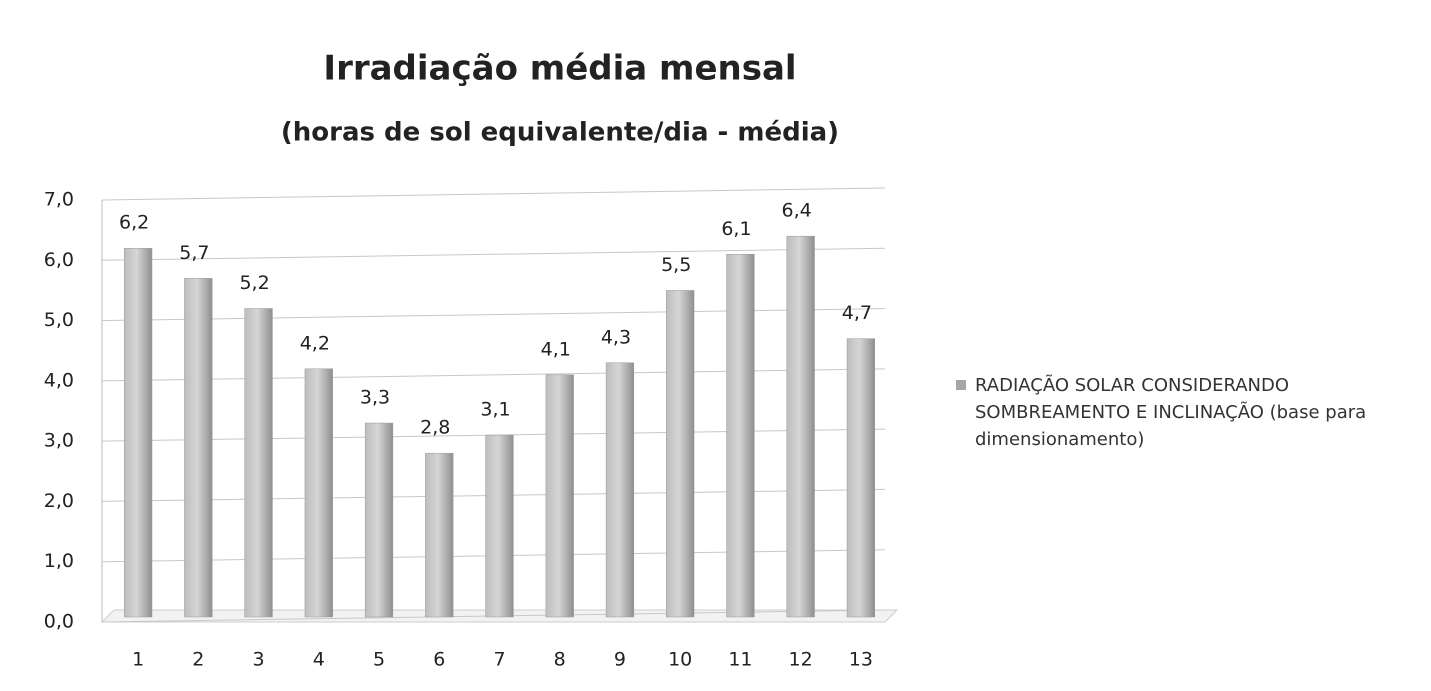 The width and height of the screenshot is (1431, 691). Describe the element at coordinates (59, 380) in the screenshot. I see `y-tick-label: 4,0` at that location.